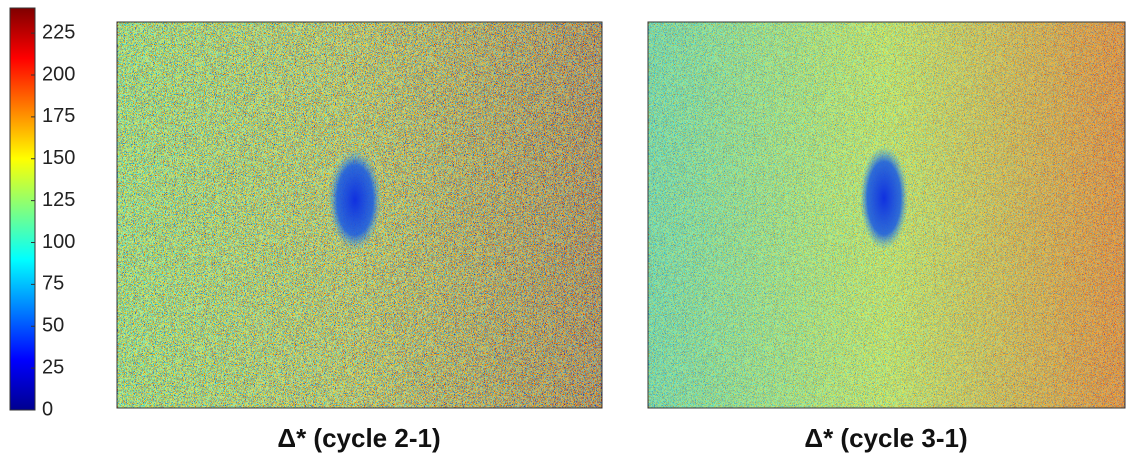 Image resolution: width=1128 pixels, height=460 pixels. I want to click on colorbar-tick-label: 25, so click(53, 367).